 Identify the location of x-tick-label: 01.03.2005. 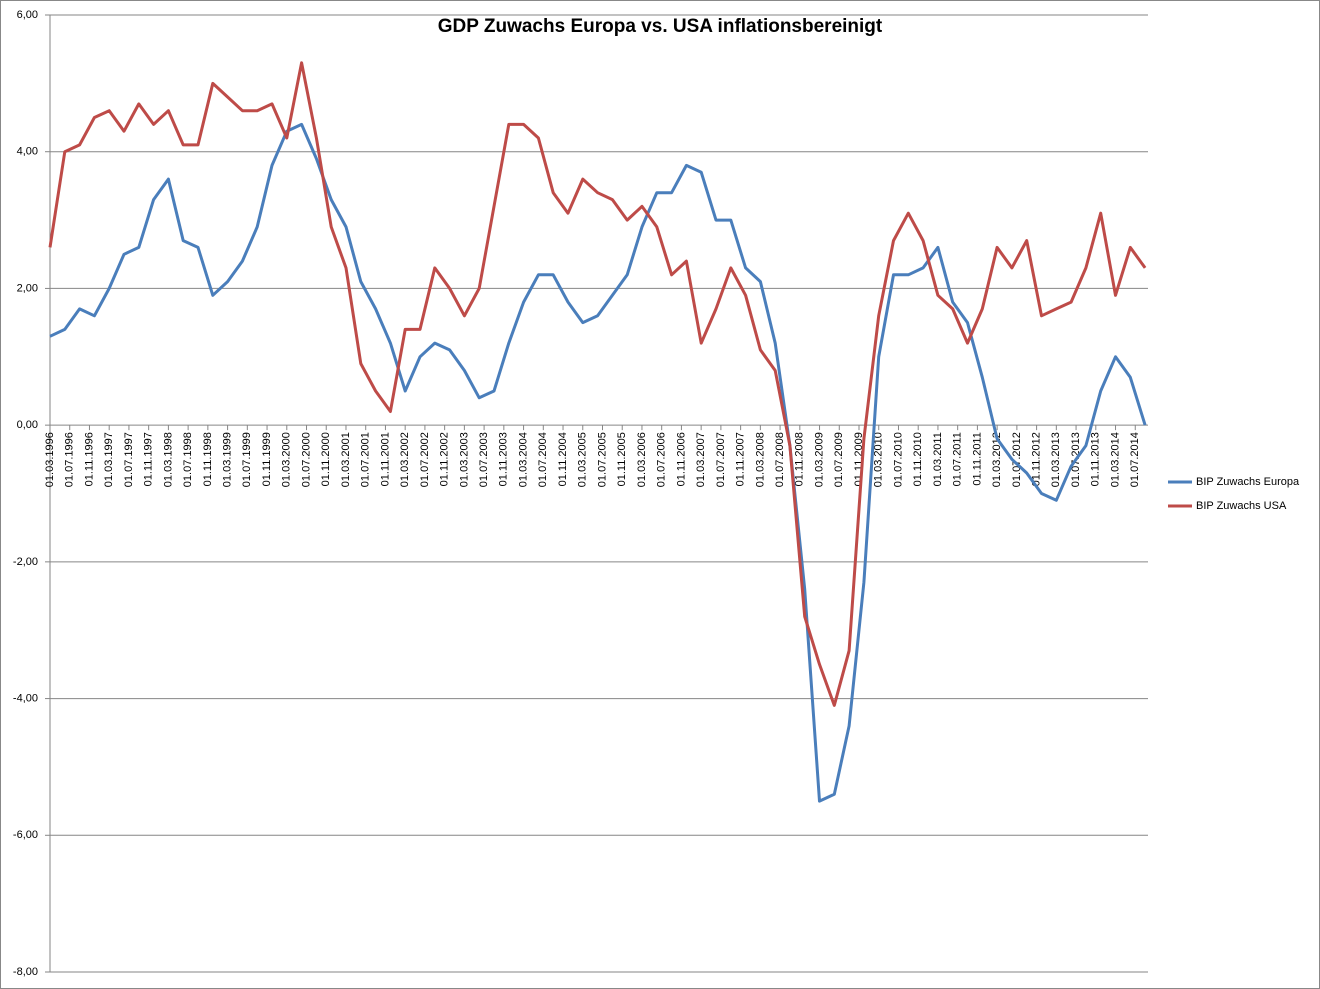
(583, 459).